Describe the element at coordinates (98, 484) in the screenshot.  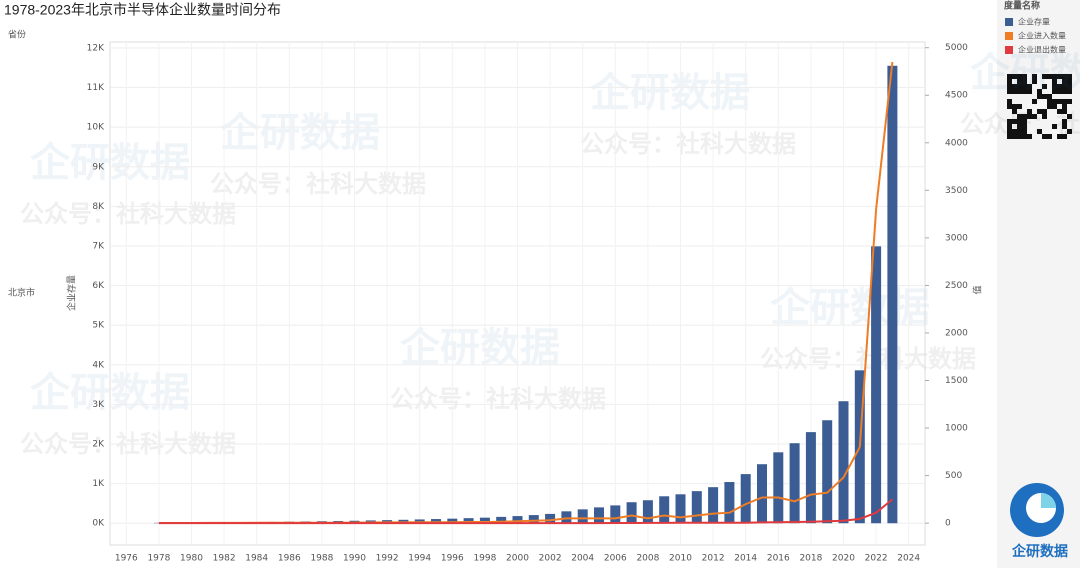
I see `y-tick-label: 1K` at that location.